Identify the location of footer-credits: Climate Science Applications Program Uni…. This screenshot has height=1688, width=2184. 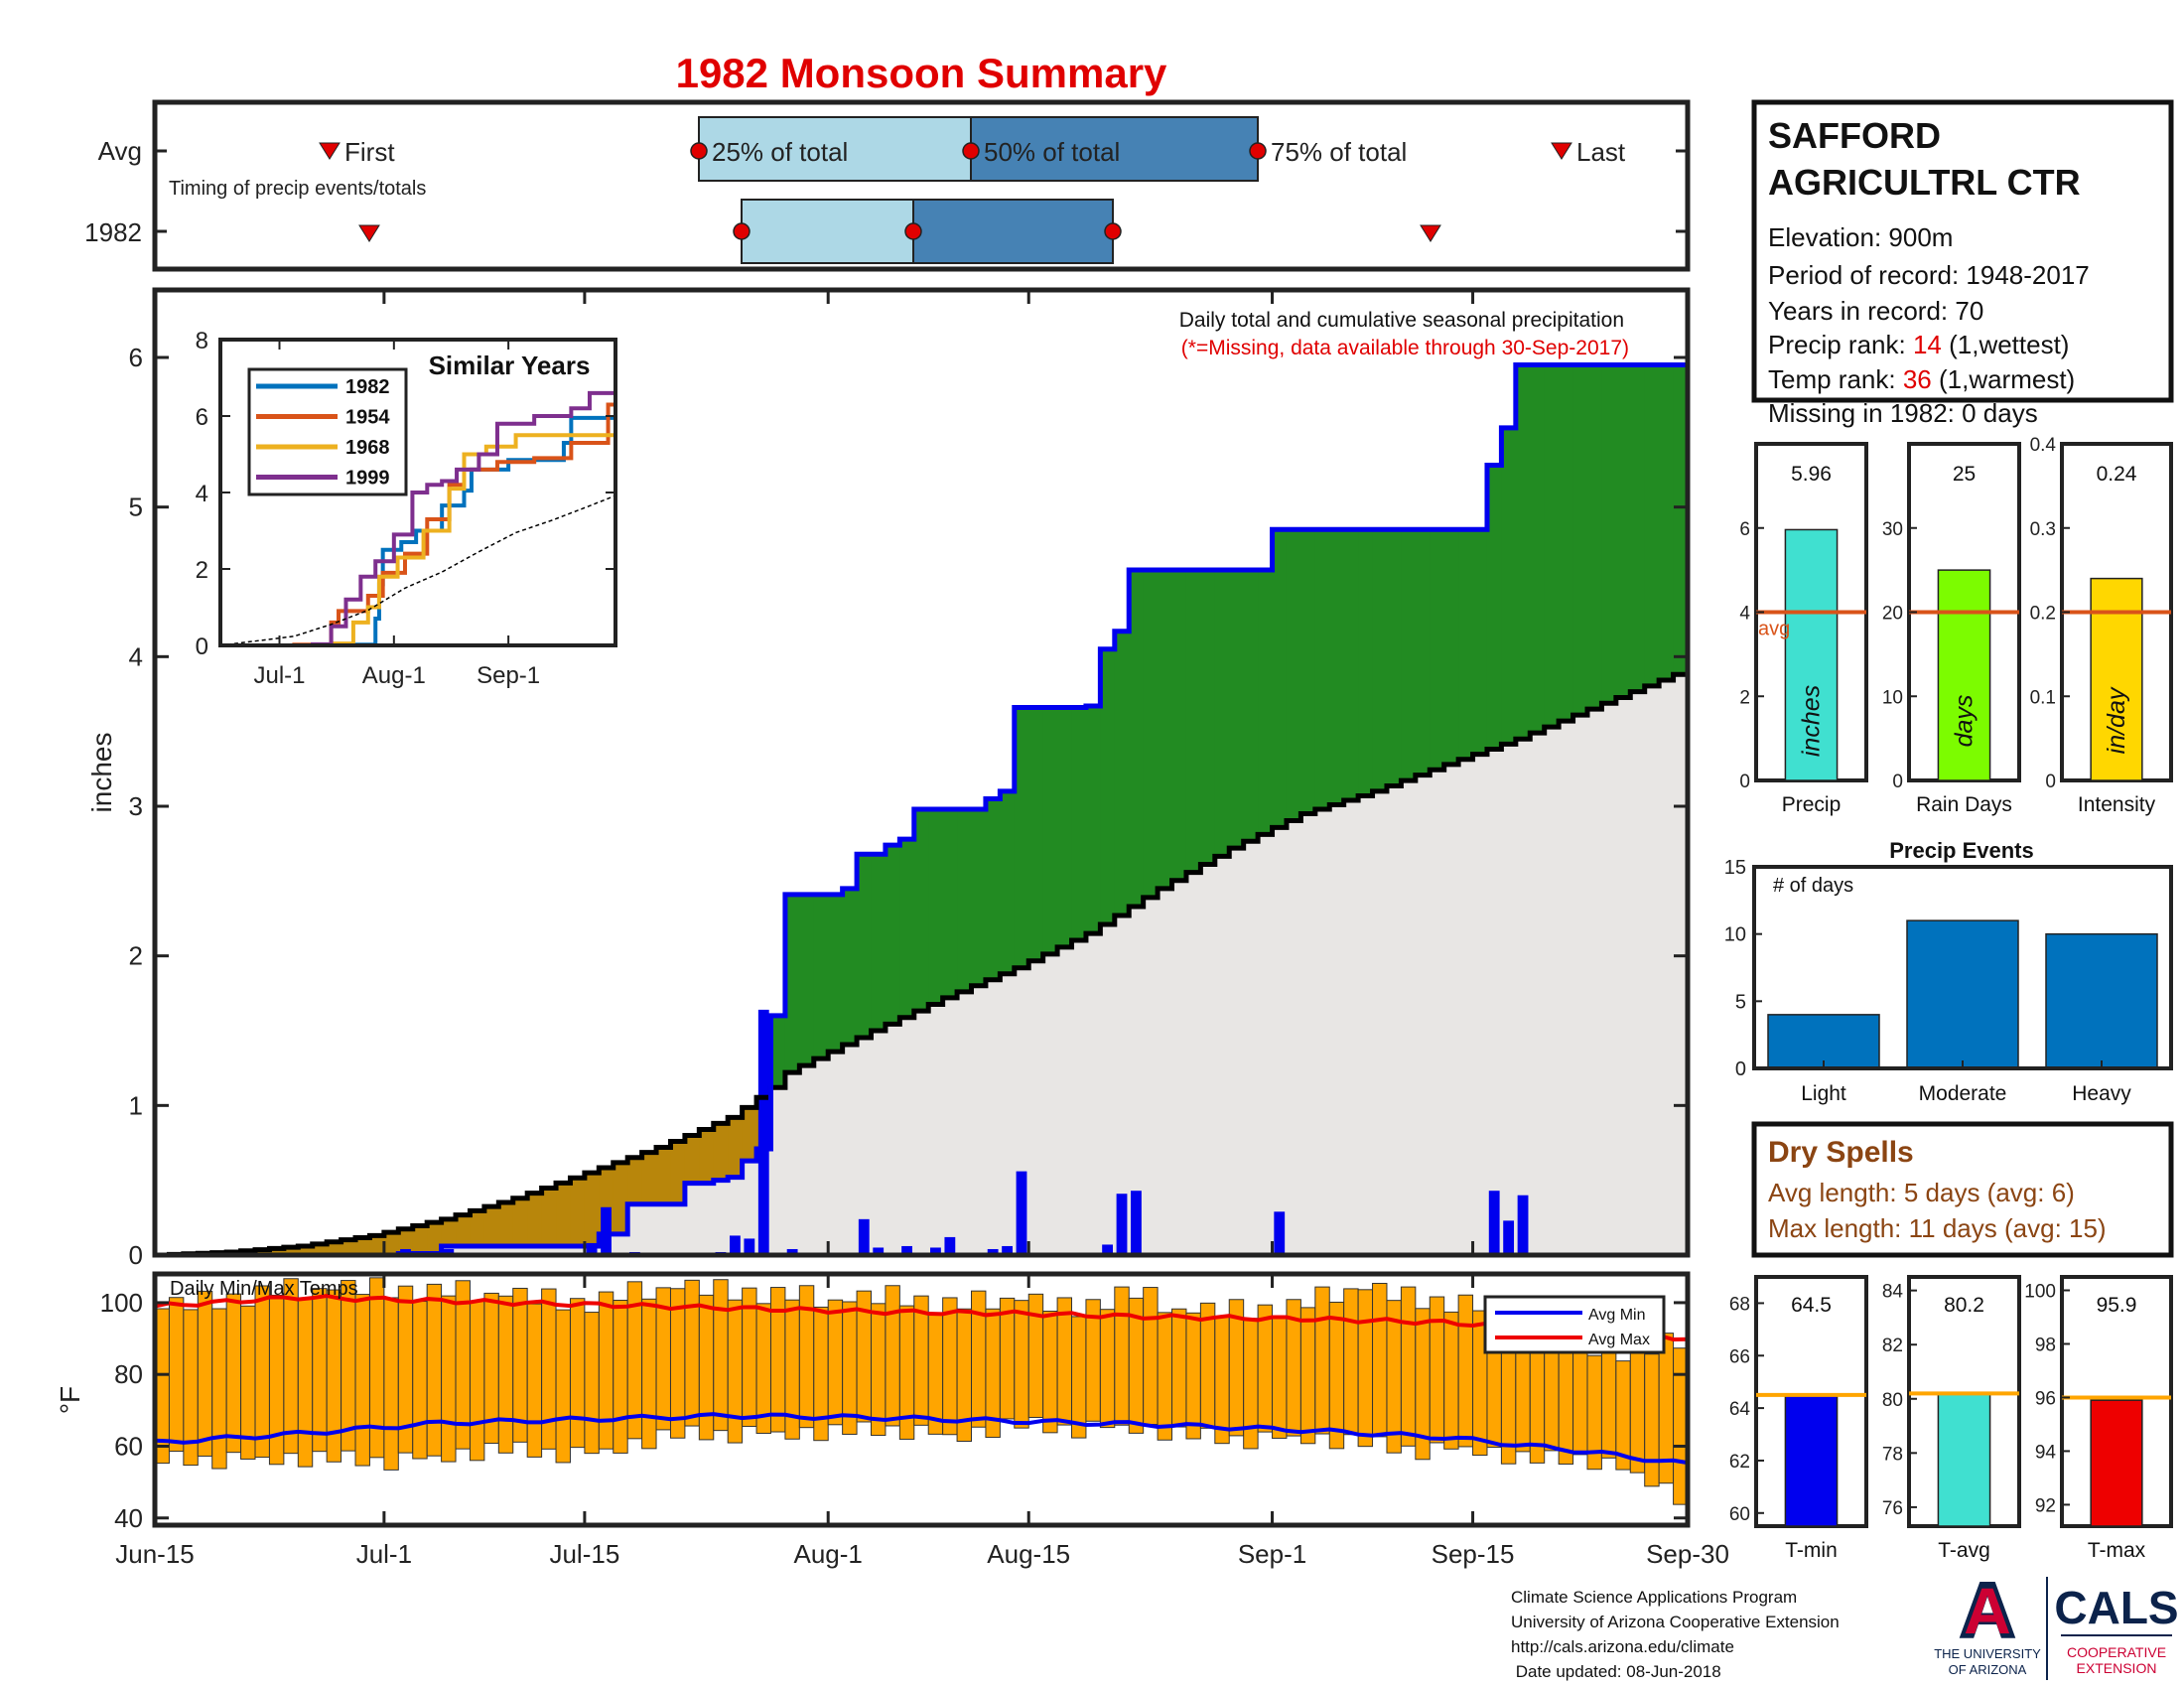
(1675, 1634).